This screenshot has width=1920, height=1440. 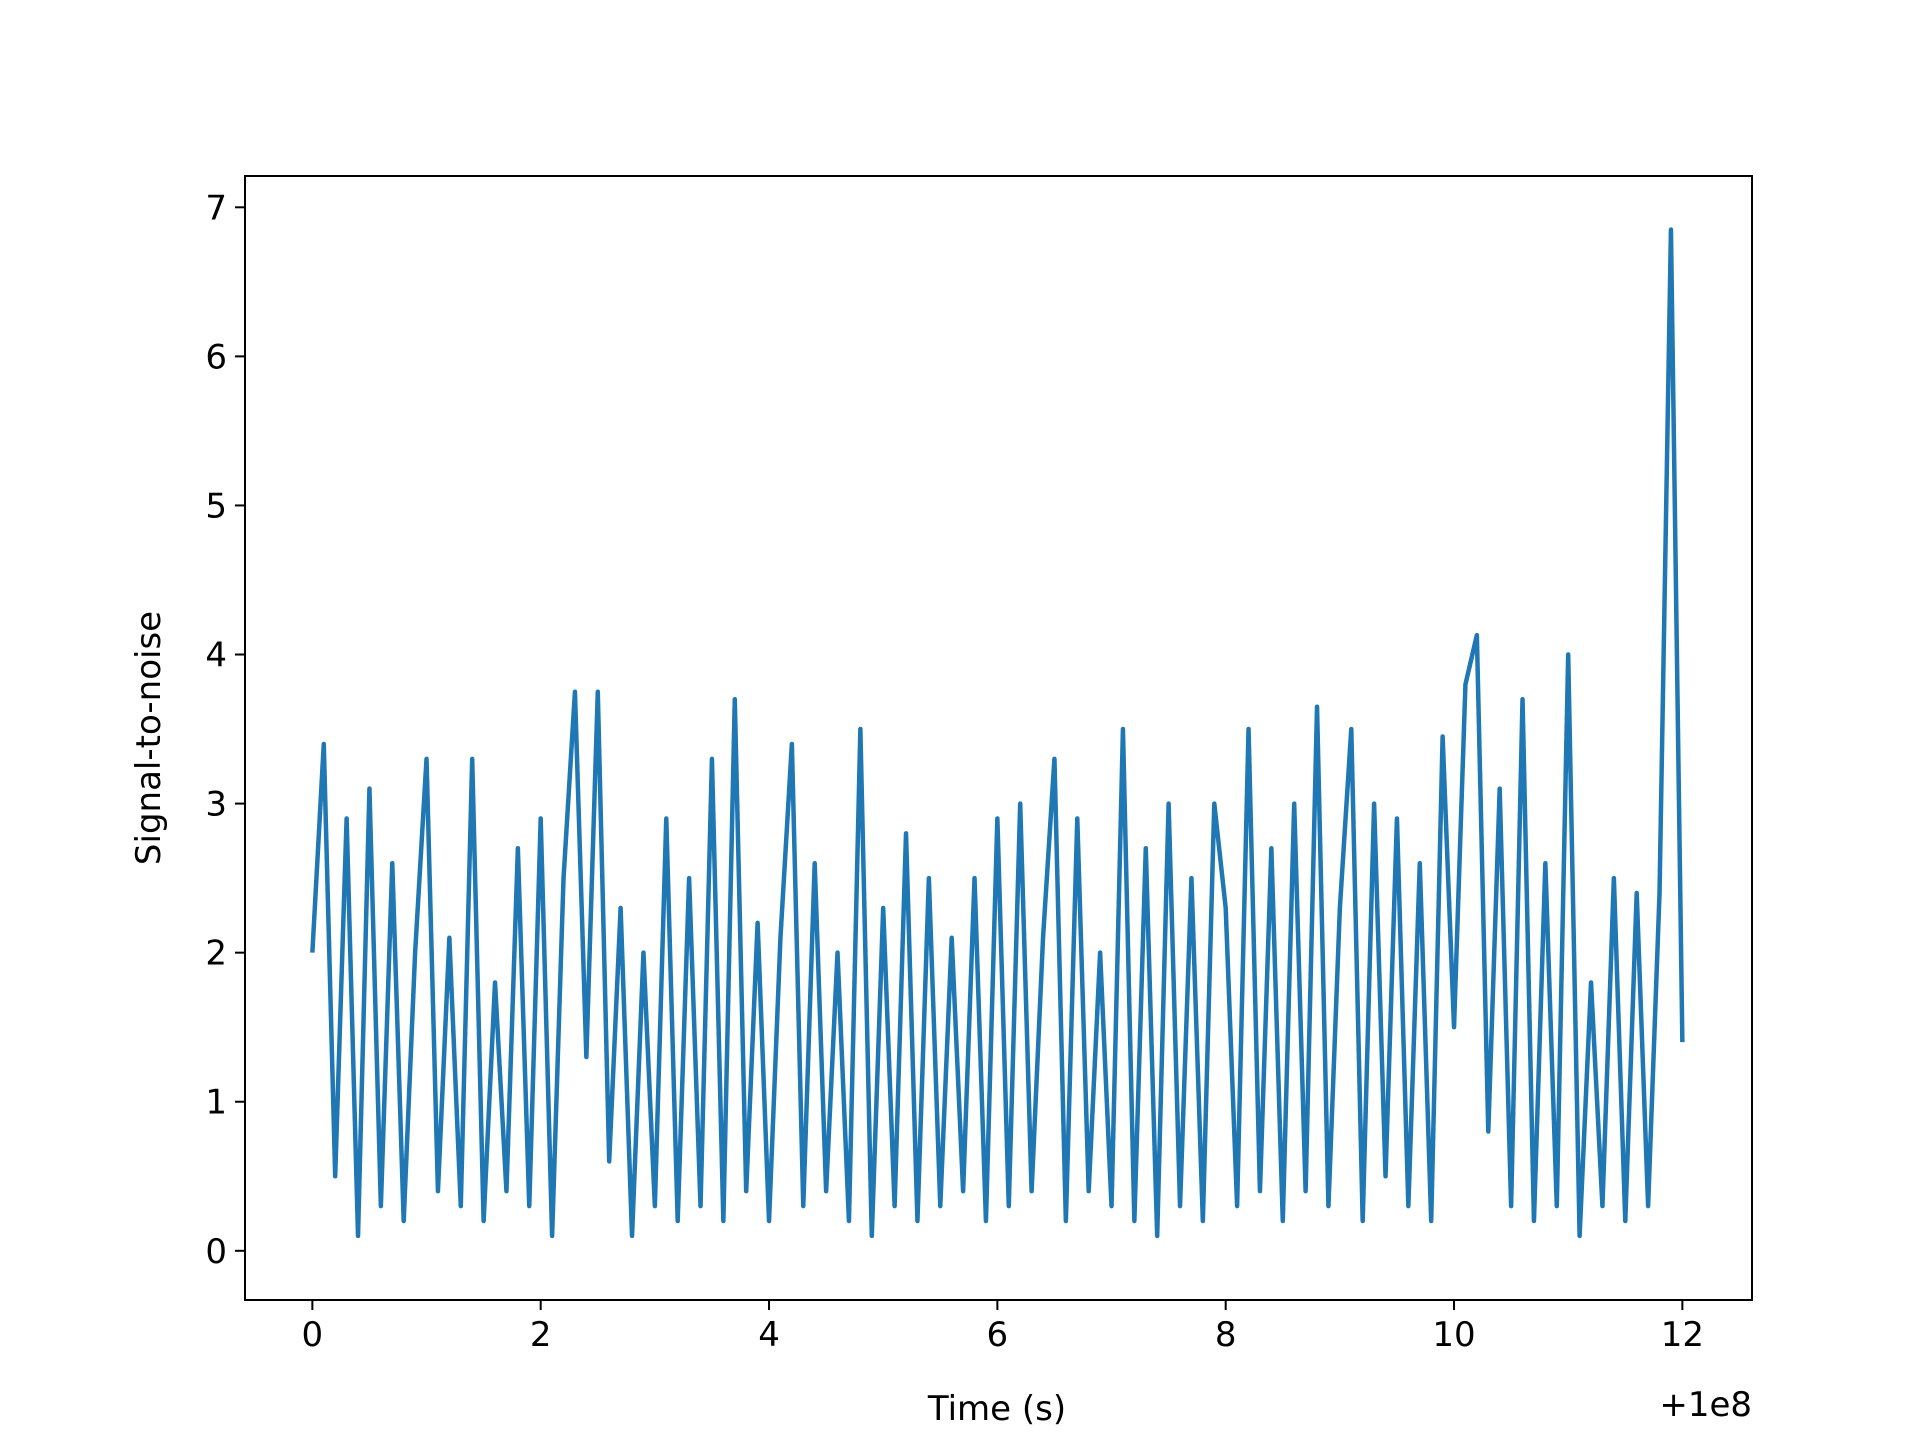 What do you see at coordinates (216, 357) in the screenshot?
I see `y-tick-label: 6` at bounding box center [216, 357].